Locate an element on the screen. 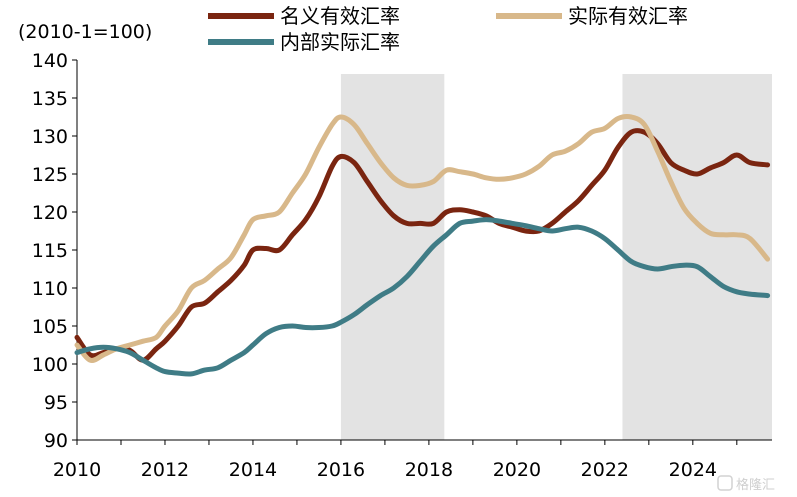 This screenshot has height=497, width=797. x-tick-label: 2010 is located at coordinates (77, 470).